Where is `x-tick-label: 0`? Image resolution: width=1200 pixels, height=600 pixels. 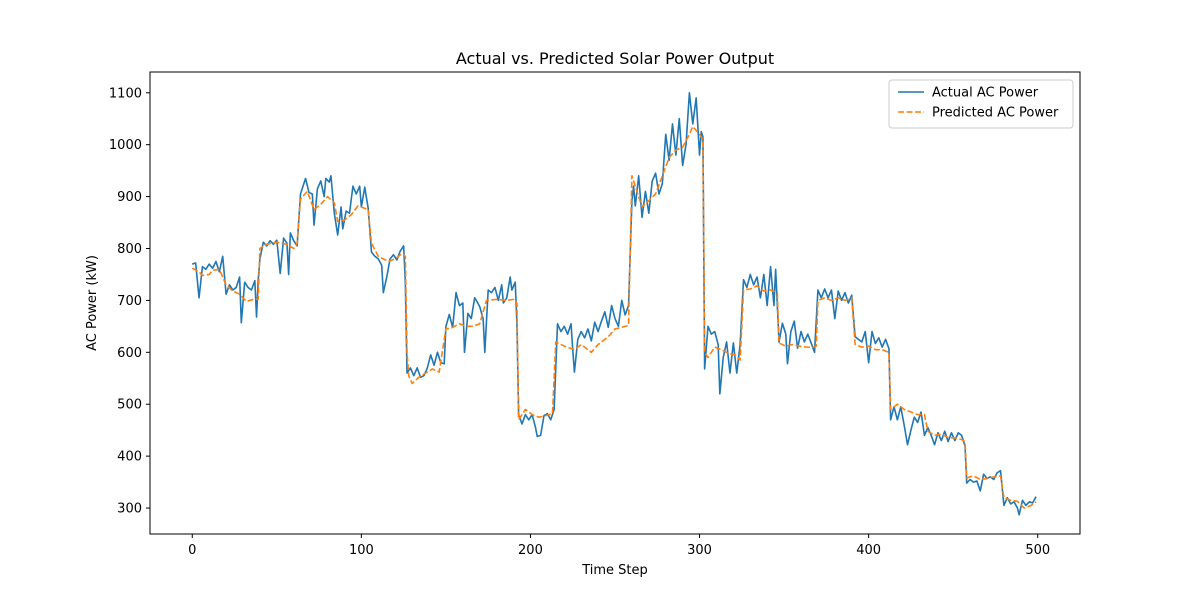
x-tick-label: 0 is located at coordinates (192, 550).